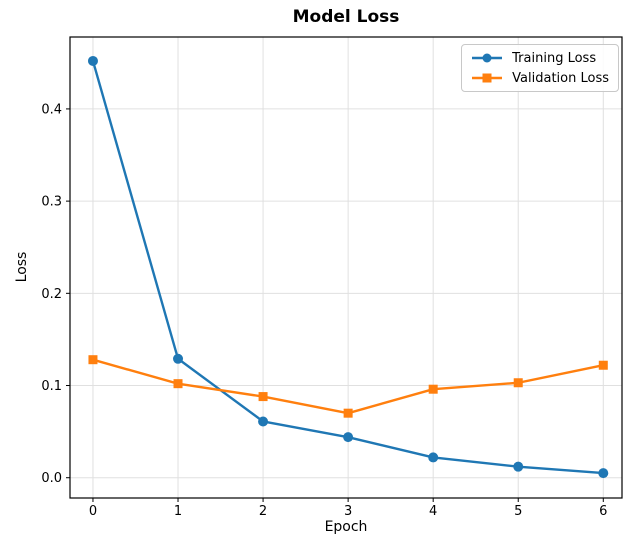 The height and width of the screenshot is (542, 630). I want to click on legend-label: Validation Loss, so click(560, 78).